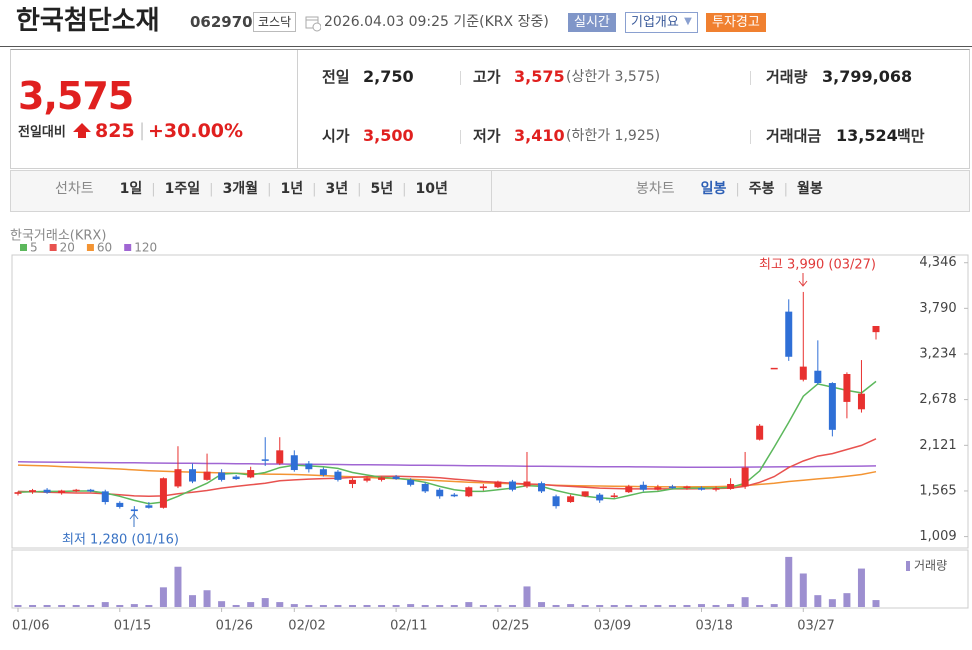  What do you see at coordinates (76, 96) in the screenshot?
I see `current-price: 3,575` at bounding box center [76, 96].